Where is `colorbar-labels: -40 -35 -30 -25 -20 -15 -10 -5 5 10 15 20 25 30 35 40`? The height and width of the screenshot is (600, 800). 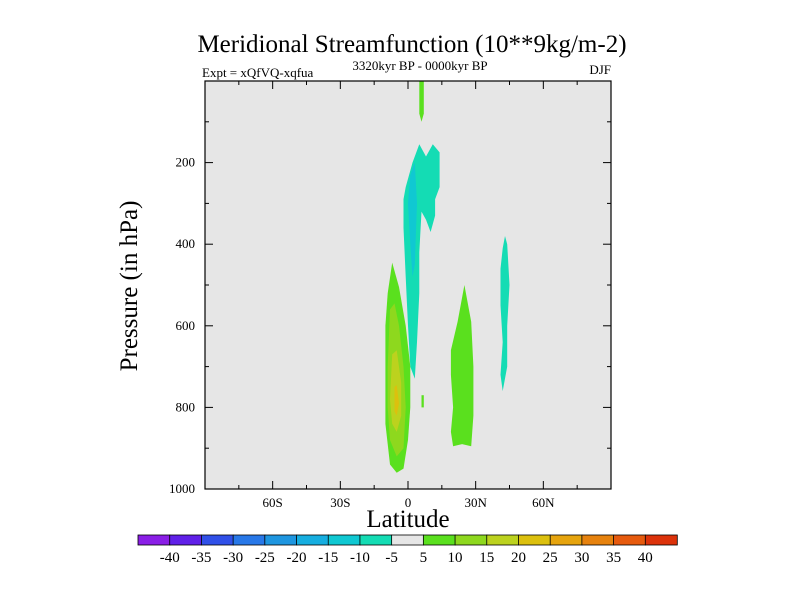
colorbar-labels: -40 -35 -30 -25 -20 -15 -10 -5 5 10 15 20 25 30 35 40 is located at coordinates (406, 558).